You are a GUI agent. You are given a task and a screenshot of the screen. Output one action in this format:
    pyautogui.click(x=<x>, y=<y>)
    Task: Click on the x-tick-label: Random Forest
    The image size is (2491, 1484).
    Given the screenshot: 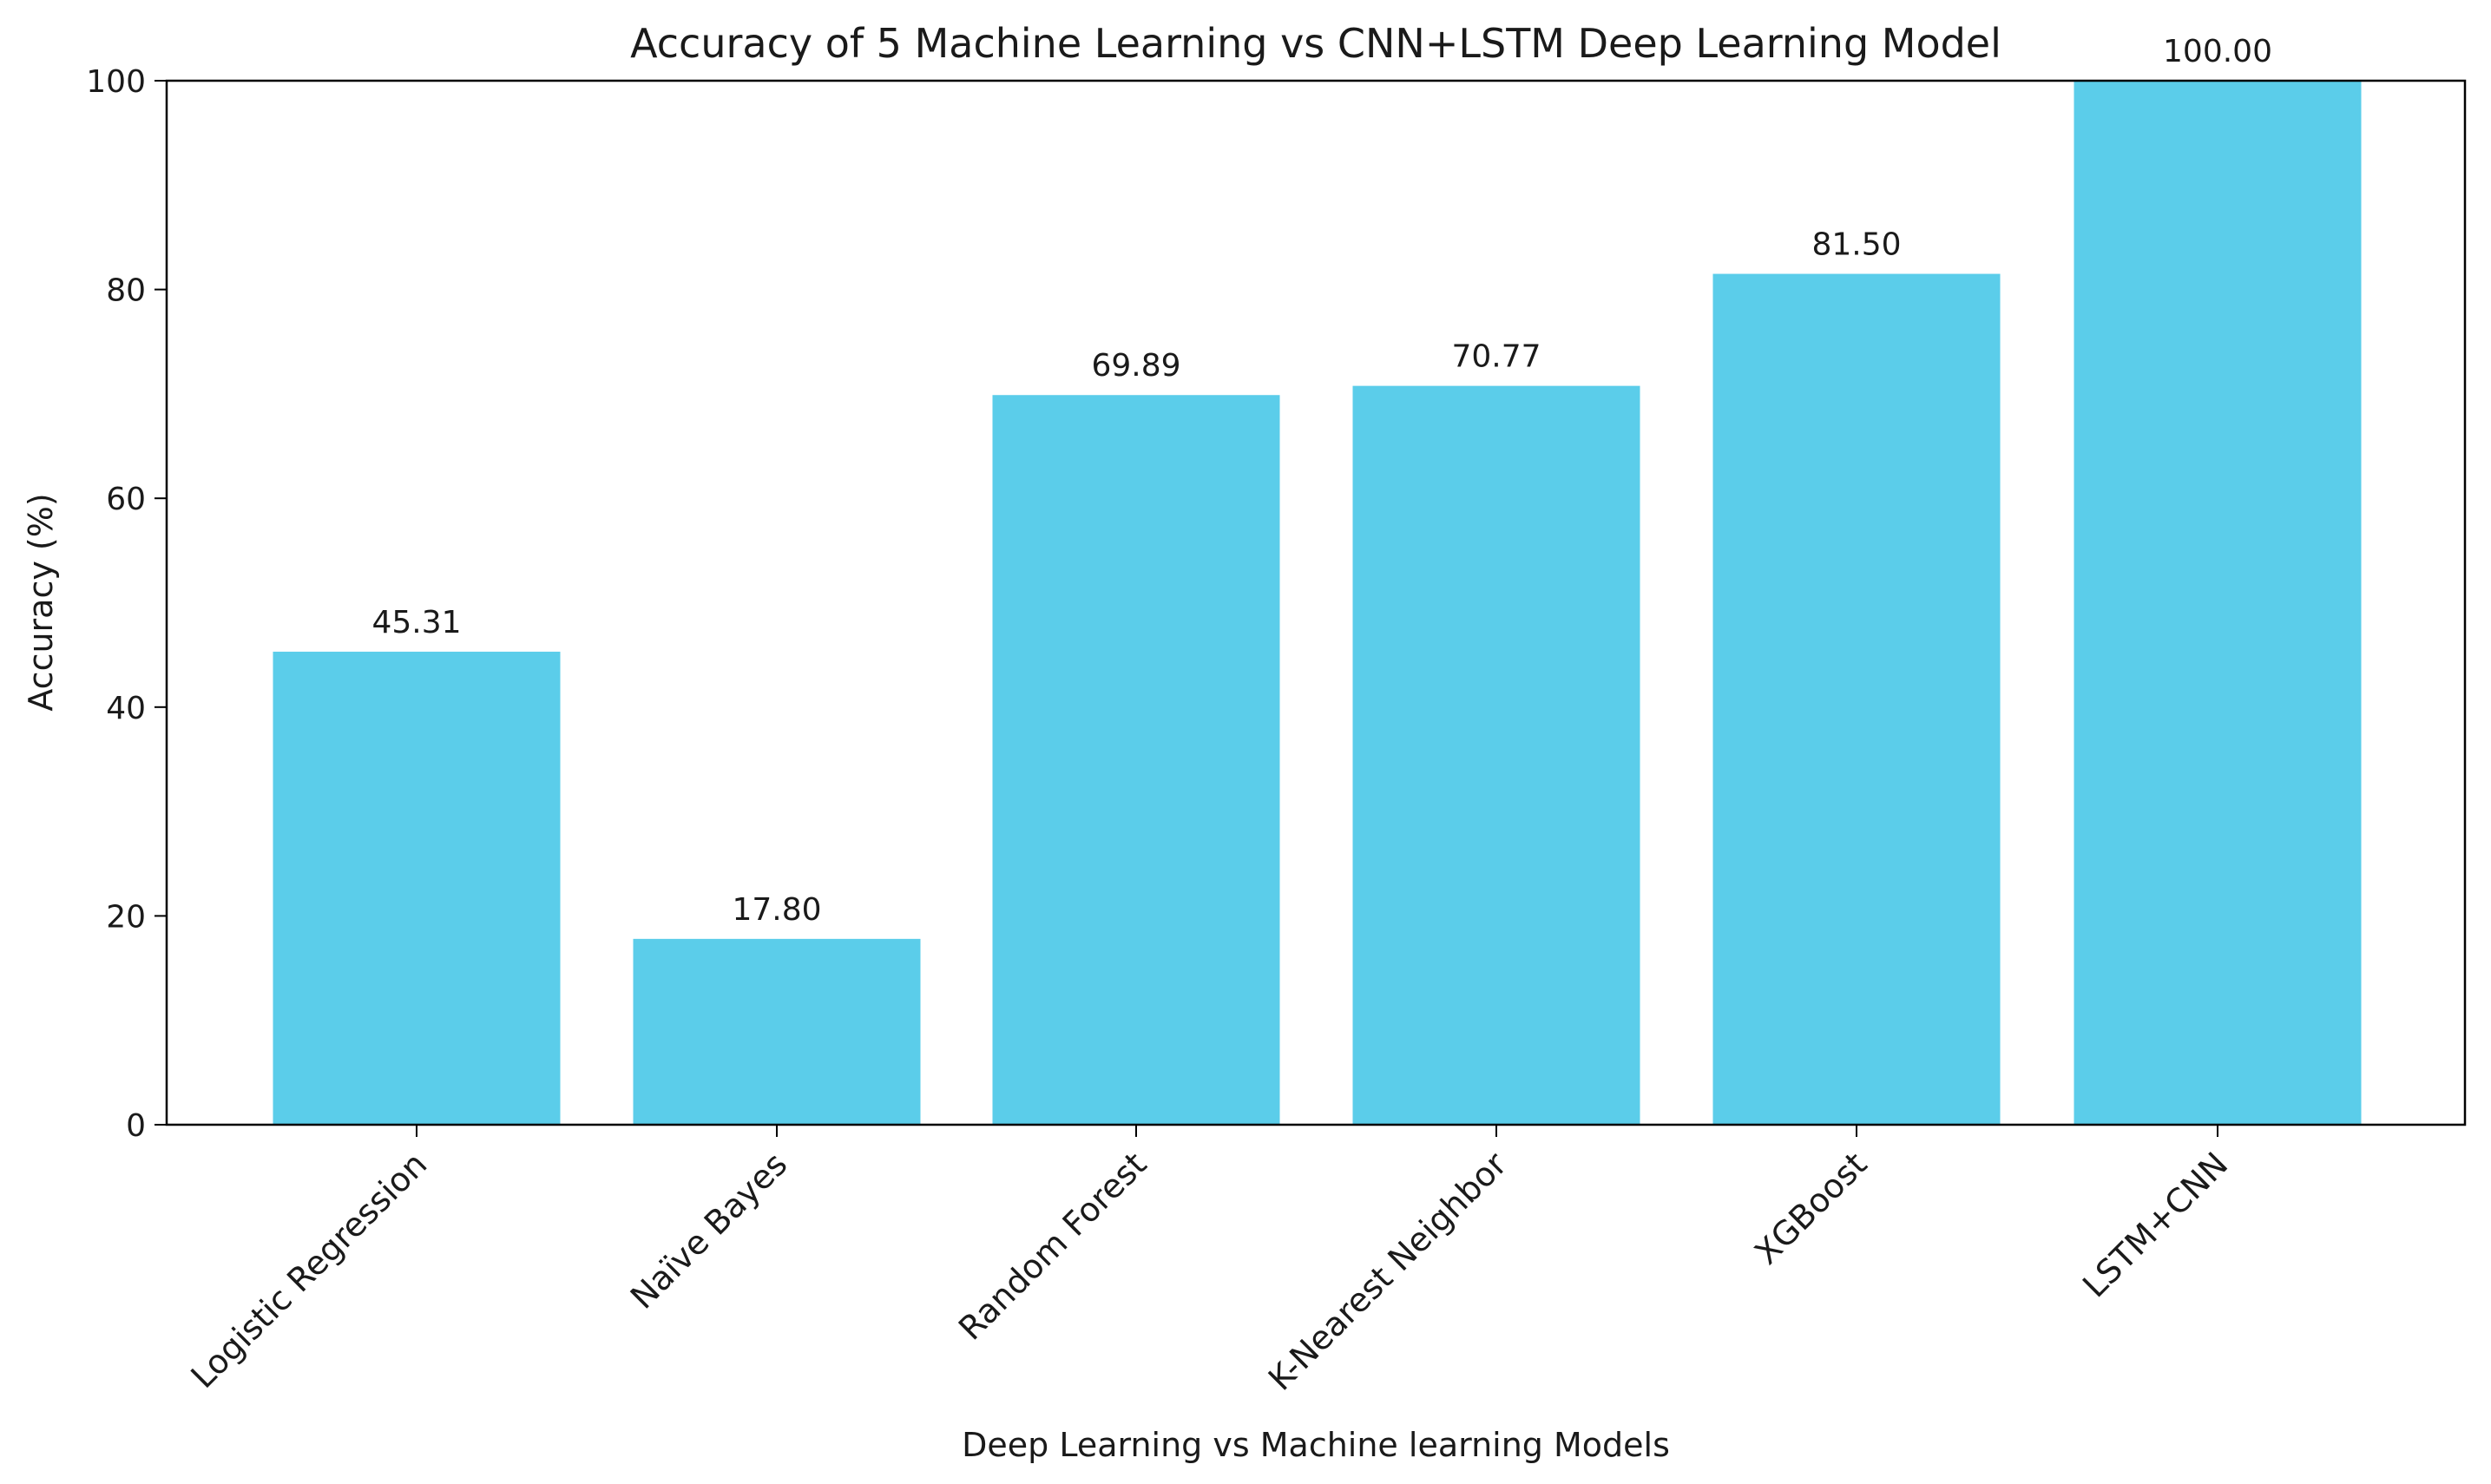 What is the action you would take?
    pyautogui.click(x=1052, y=1246)
    